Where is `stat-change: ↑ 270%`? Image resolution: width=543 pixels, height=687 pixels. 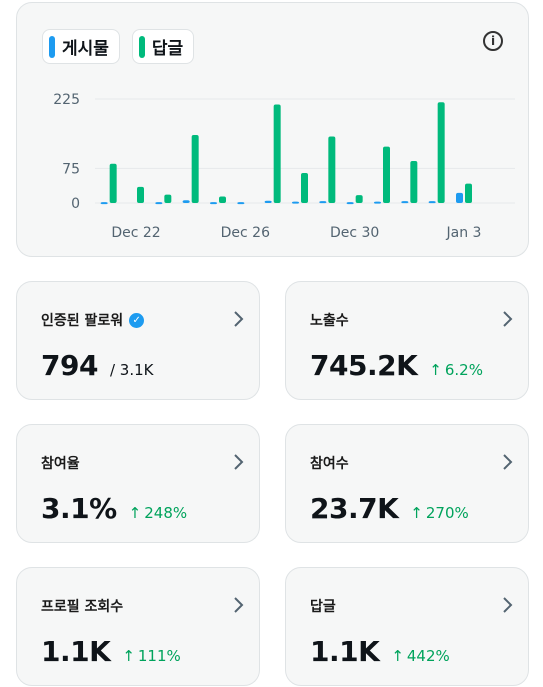 stat-change: ↑ 270% is located at coordinates (439, 513).